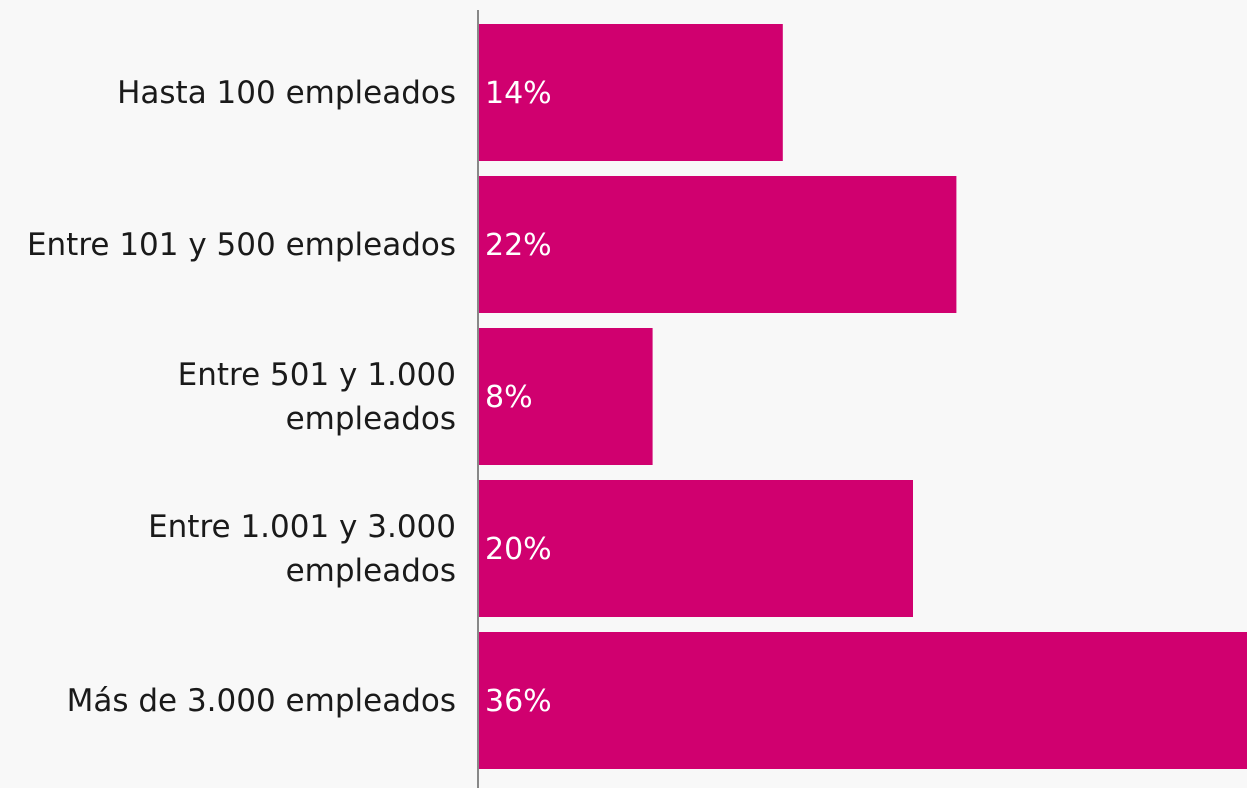 The image size is (1247, 788). I want to click on category-text: Hasta 100 empleados, so click(286, 92).